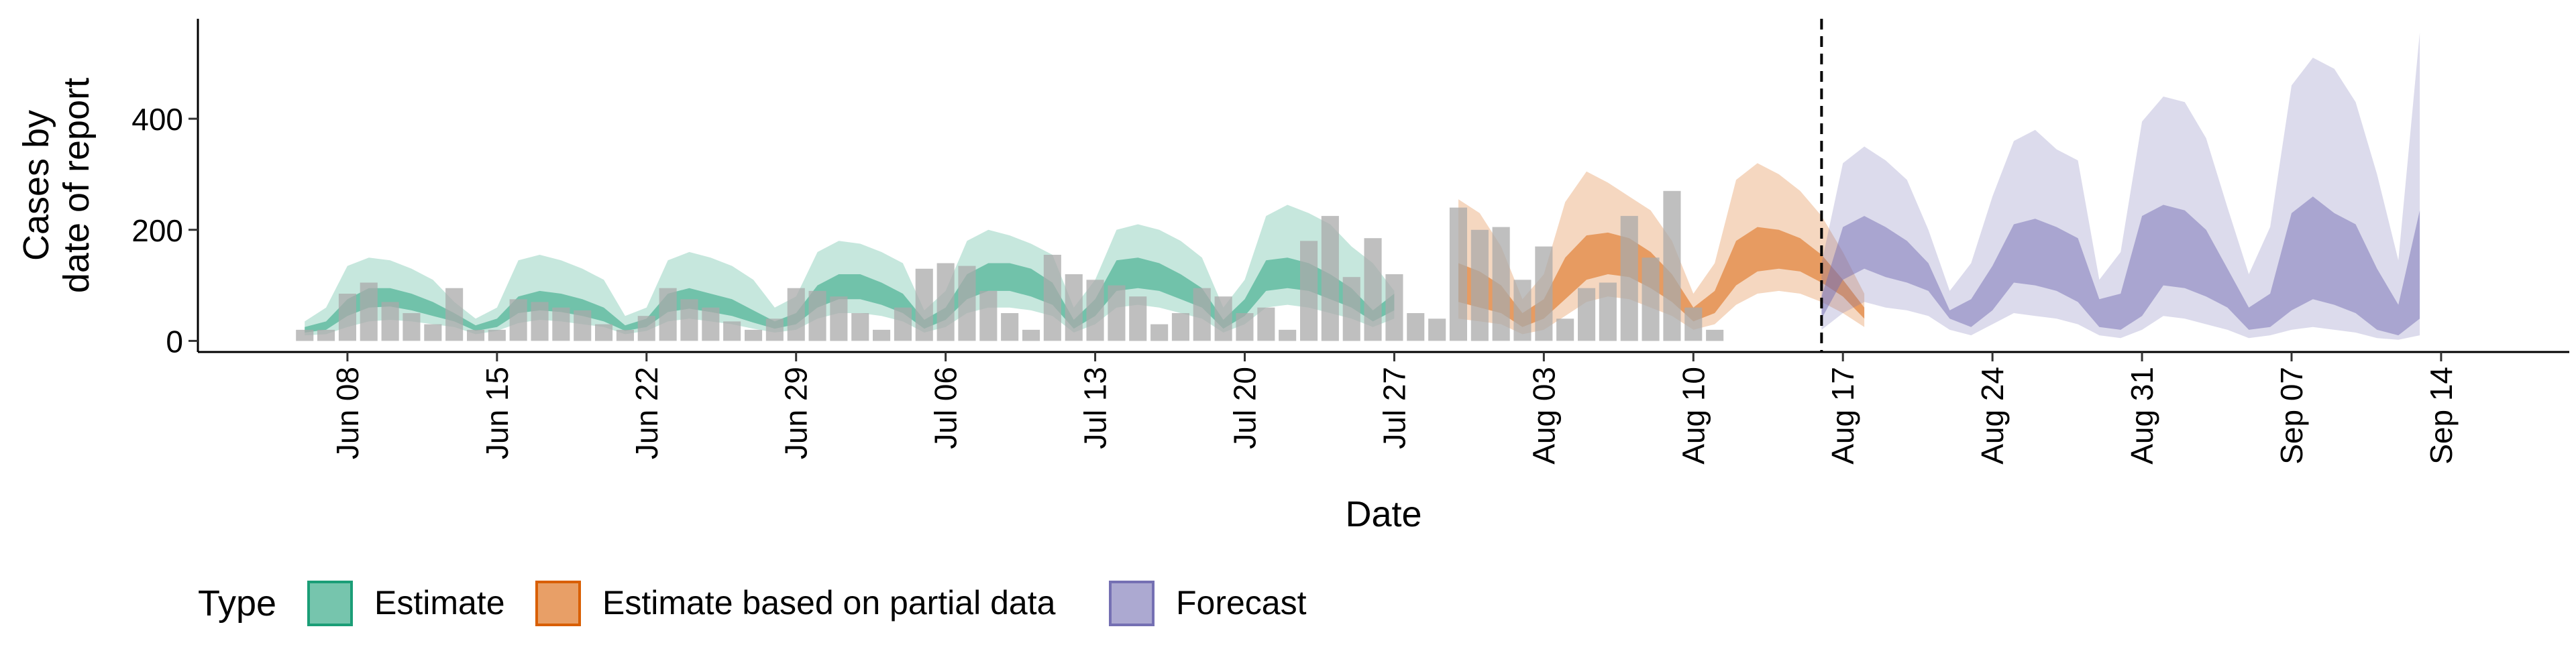  I want to click on x-tick-label: Jun 29, so click(796, 413).